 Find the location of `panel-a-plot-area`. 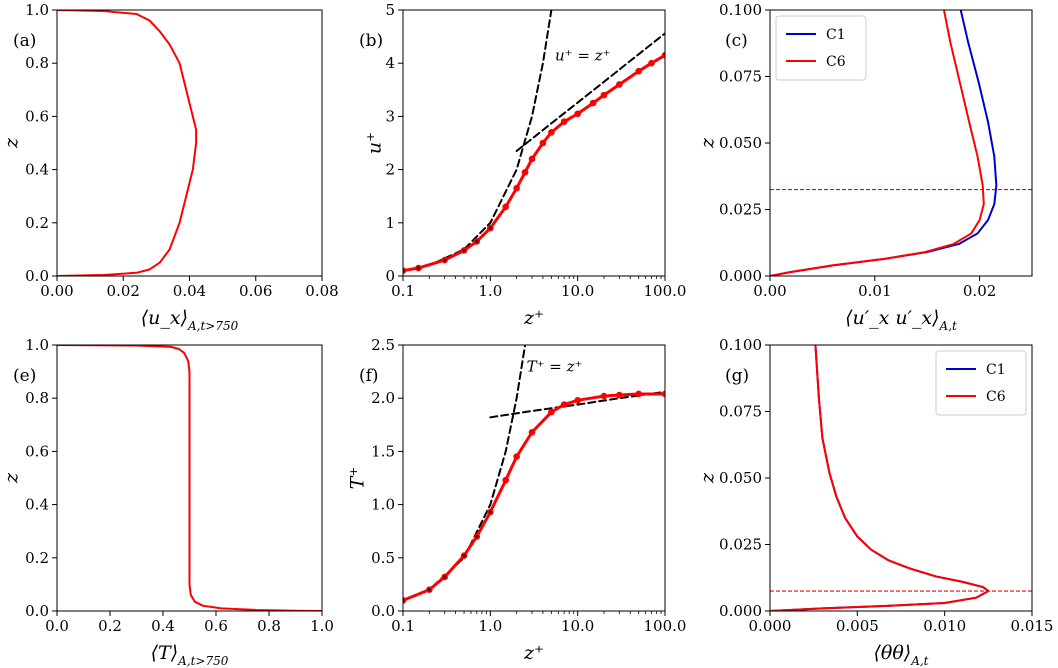

panel-a-plot-area is located at coordinates (127, 143).